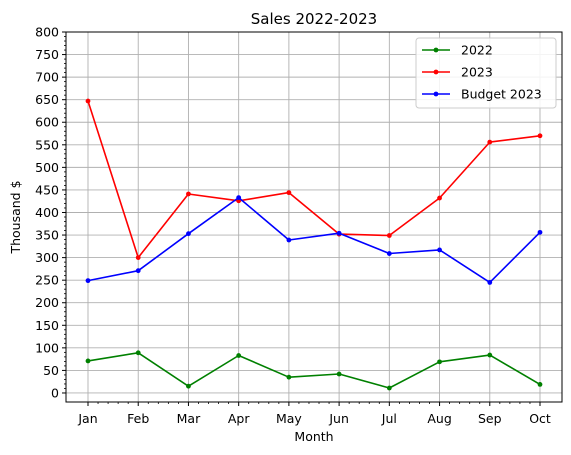 This screenshot has width=571, height=455. I want to click on x-tick-label: Jan, so click(87, 418).